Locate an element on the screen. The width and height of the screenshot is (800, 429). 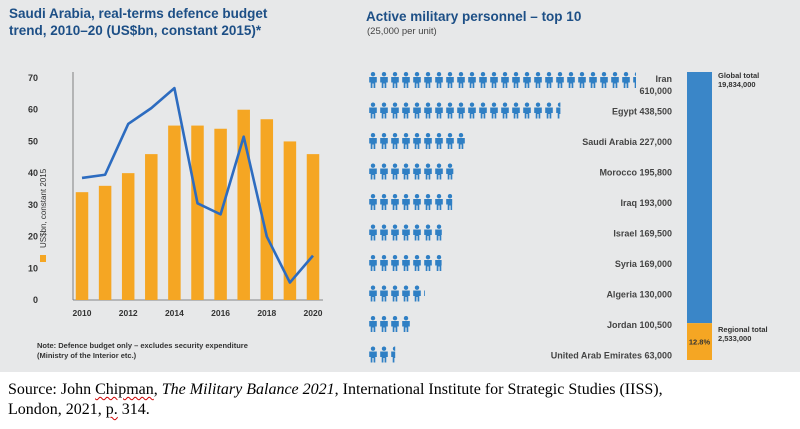
country-label: Morocco is located at coordinates (619, 173).